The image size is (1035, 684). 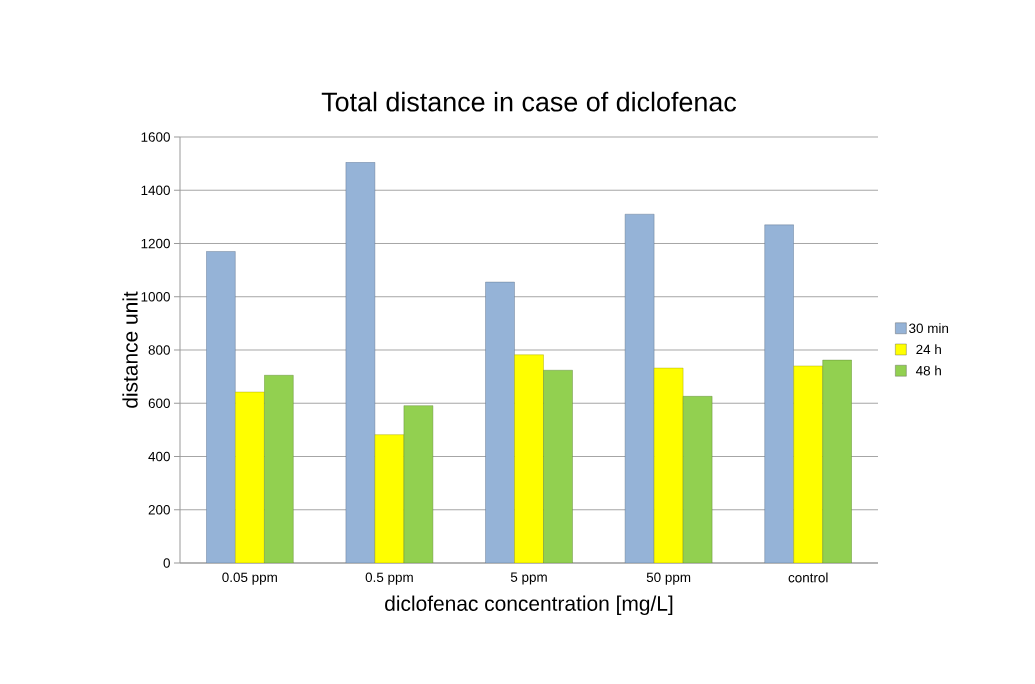 What do you see at coordinates (155, 296) in the screenshot?
I see `y-tick-label: 1000` at bounding box center [155, 296].